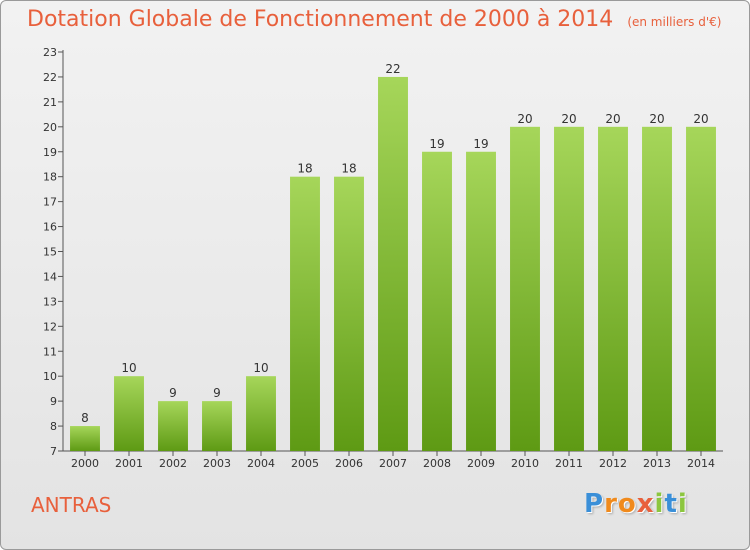  Describe the element at coordinates (627, 504) in the screenshot. I see `logo-letter: o` at that location.